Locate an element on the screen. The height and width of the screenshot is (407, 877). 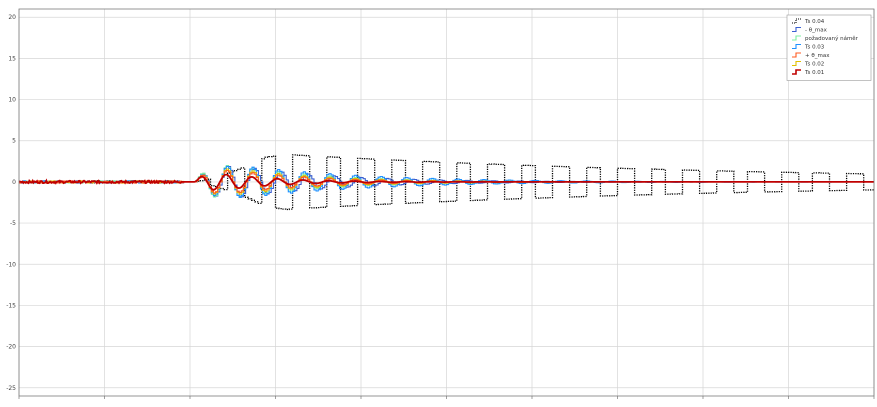
x-ticks is located at coordinates (446, 397).